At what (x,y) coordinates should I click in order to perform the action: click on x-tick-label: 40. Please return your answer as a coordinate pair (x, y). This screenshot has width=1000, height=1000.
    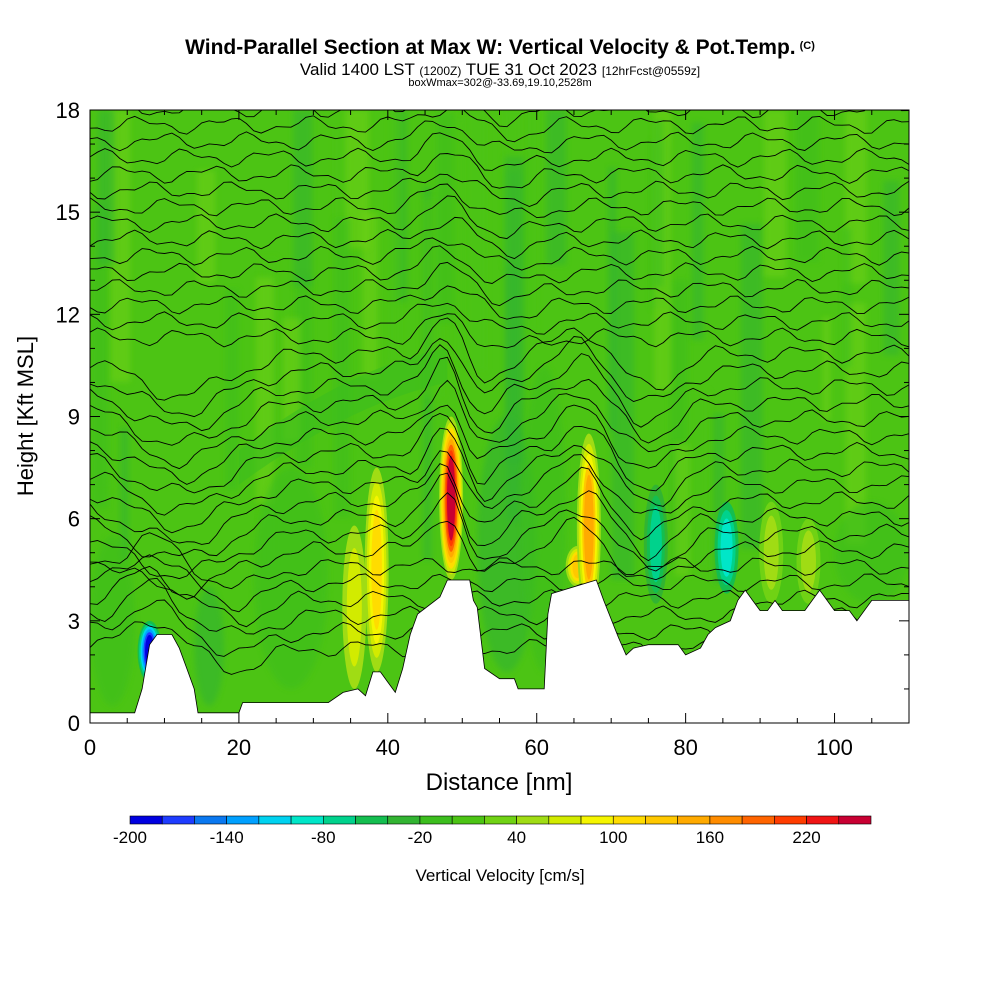
    Looking at the image, I should click on (388, 747).